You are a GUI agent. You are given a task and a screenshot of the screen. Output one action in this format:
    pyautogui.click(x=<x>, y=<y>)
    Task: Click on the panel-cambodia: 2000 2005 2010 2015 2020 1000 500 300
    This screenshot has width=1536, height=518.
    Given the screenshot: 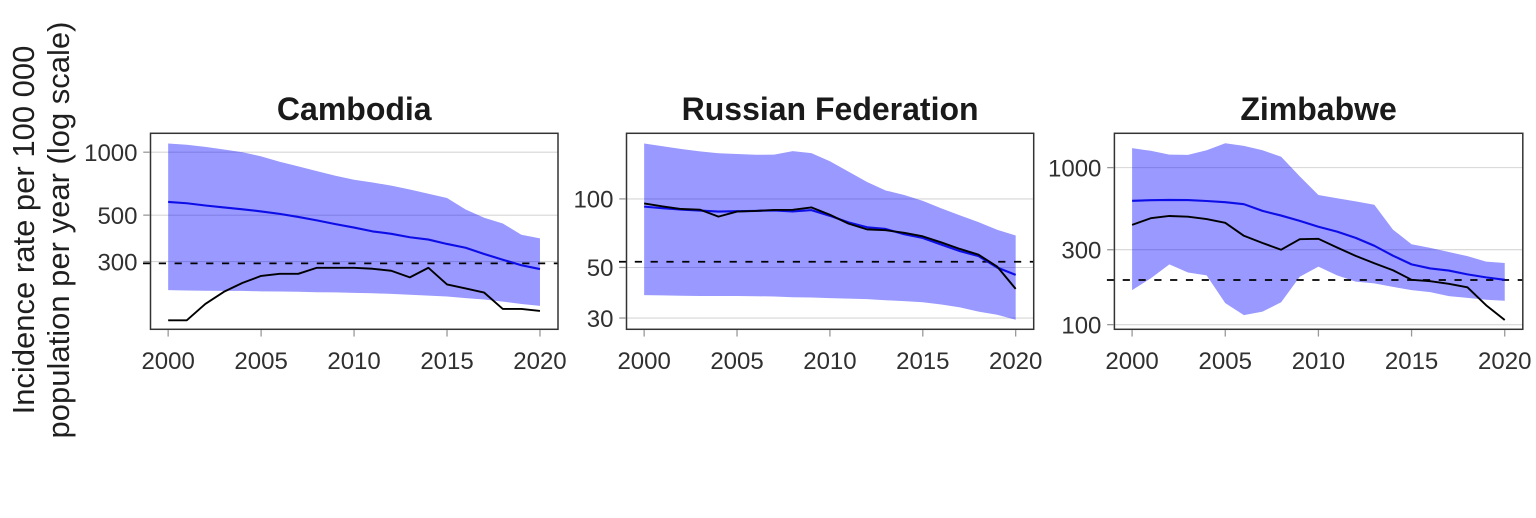 What is the action you would take?
    pyautogui.click(x=325, y=253)
    